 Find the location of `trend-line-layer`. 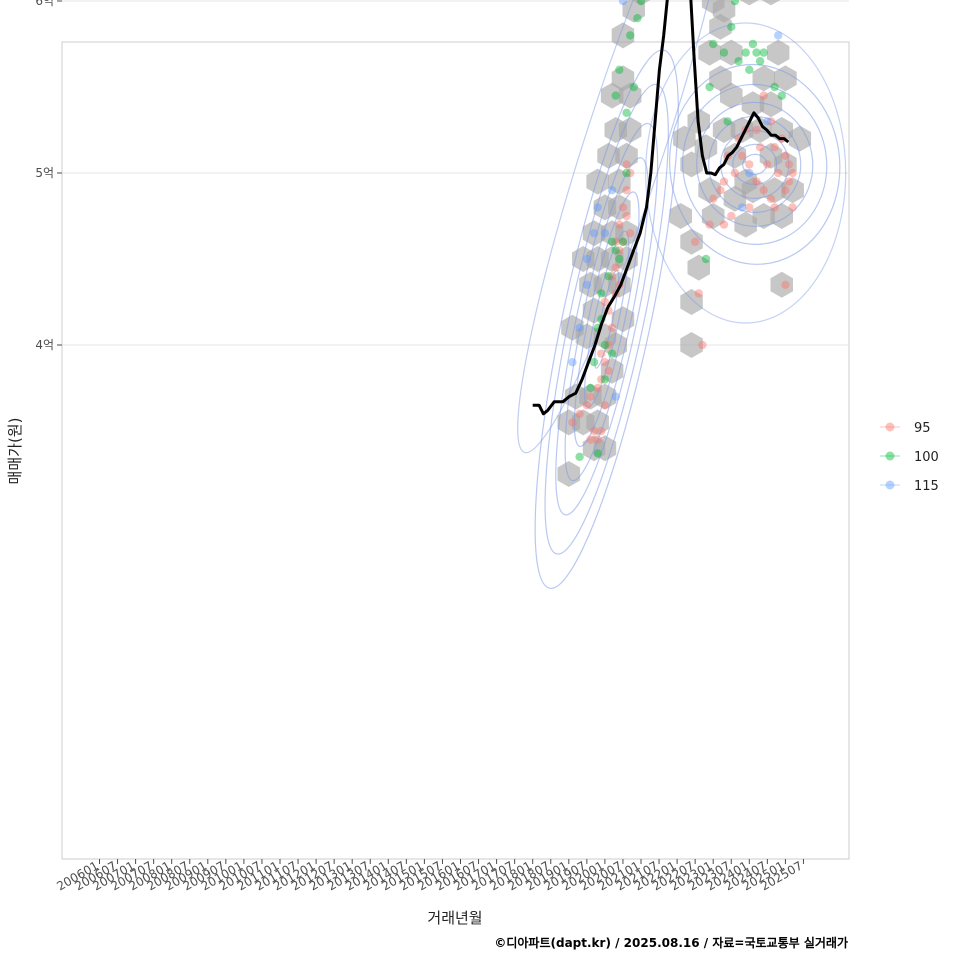

trend-line-layer is located at coordinates (661, 208).